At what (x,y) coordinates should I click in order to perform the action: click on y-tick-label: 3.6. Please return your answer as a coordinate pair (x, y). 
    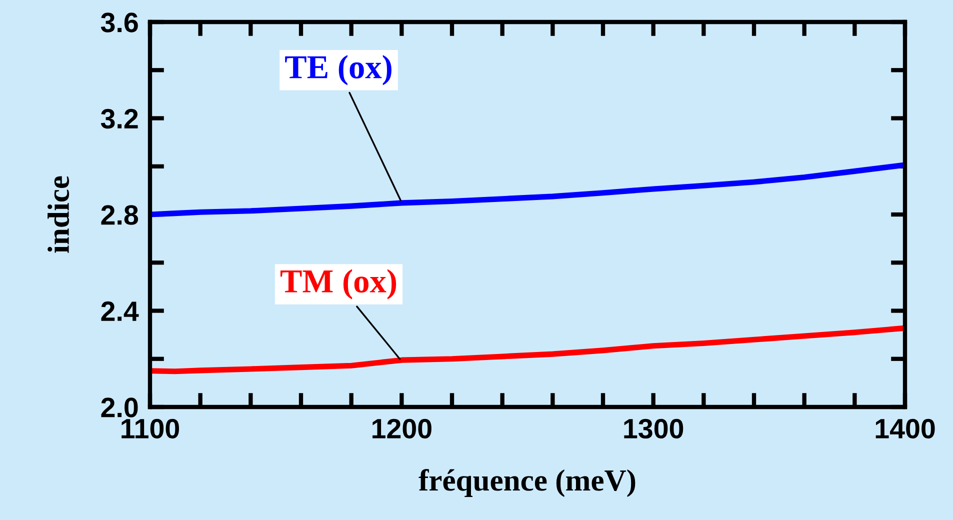
    Looking at the image, I should click on (119, 22).